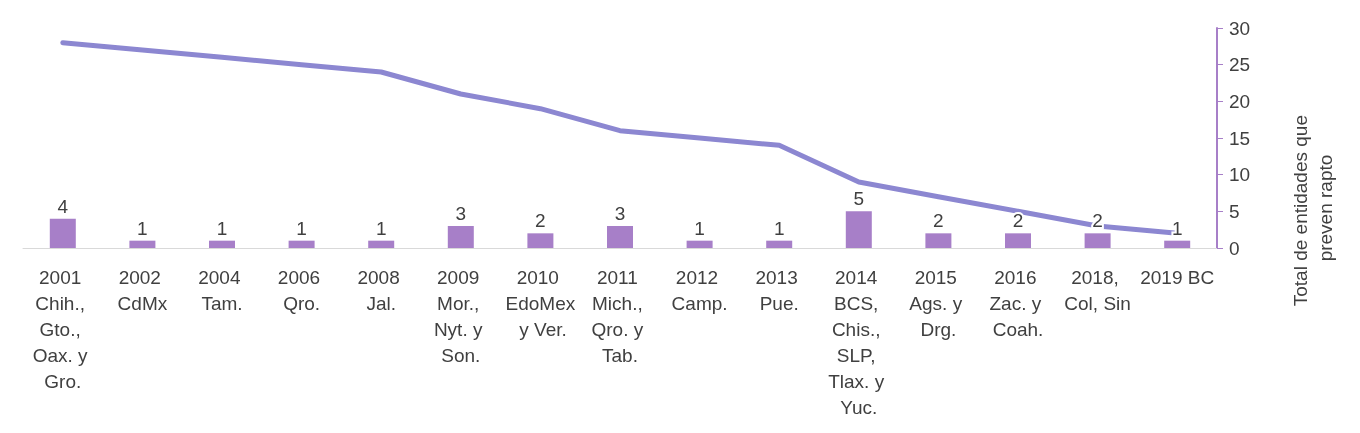  Describe the element at coordinates (859, 342) in the screenshot. I see `x-tick-label: 2014 BCS, Chis., SLP, Tlax. y Yuc.` at that location.